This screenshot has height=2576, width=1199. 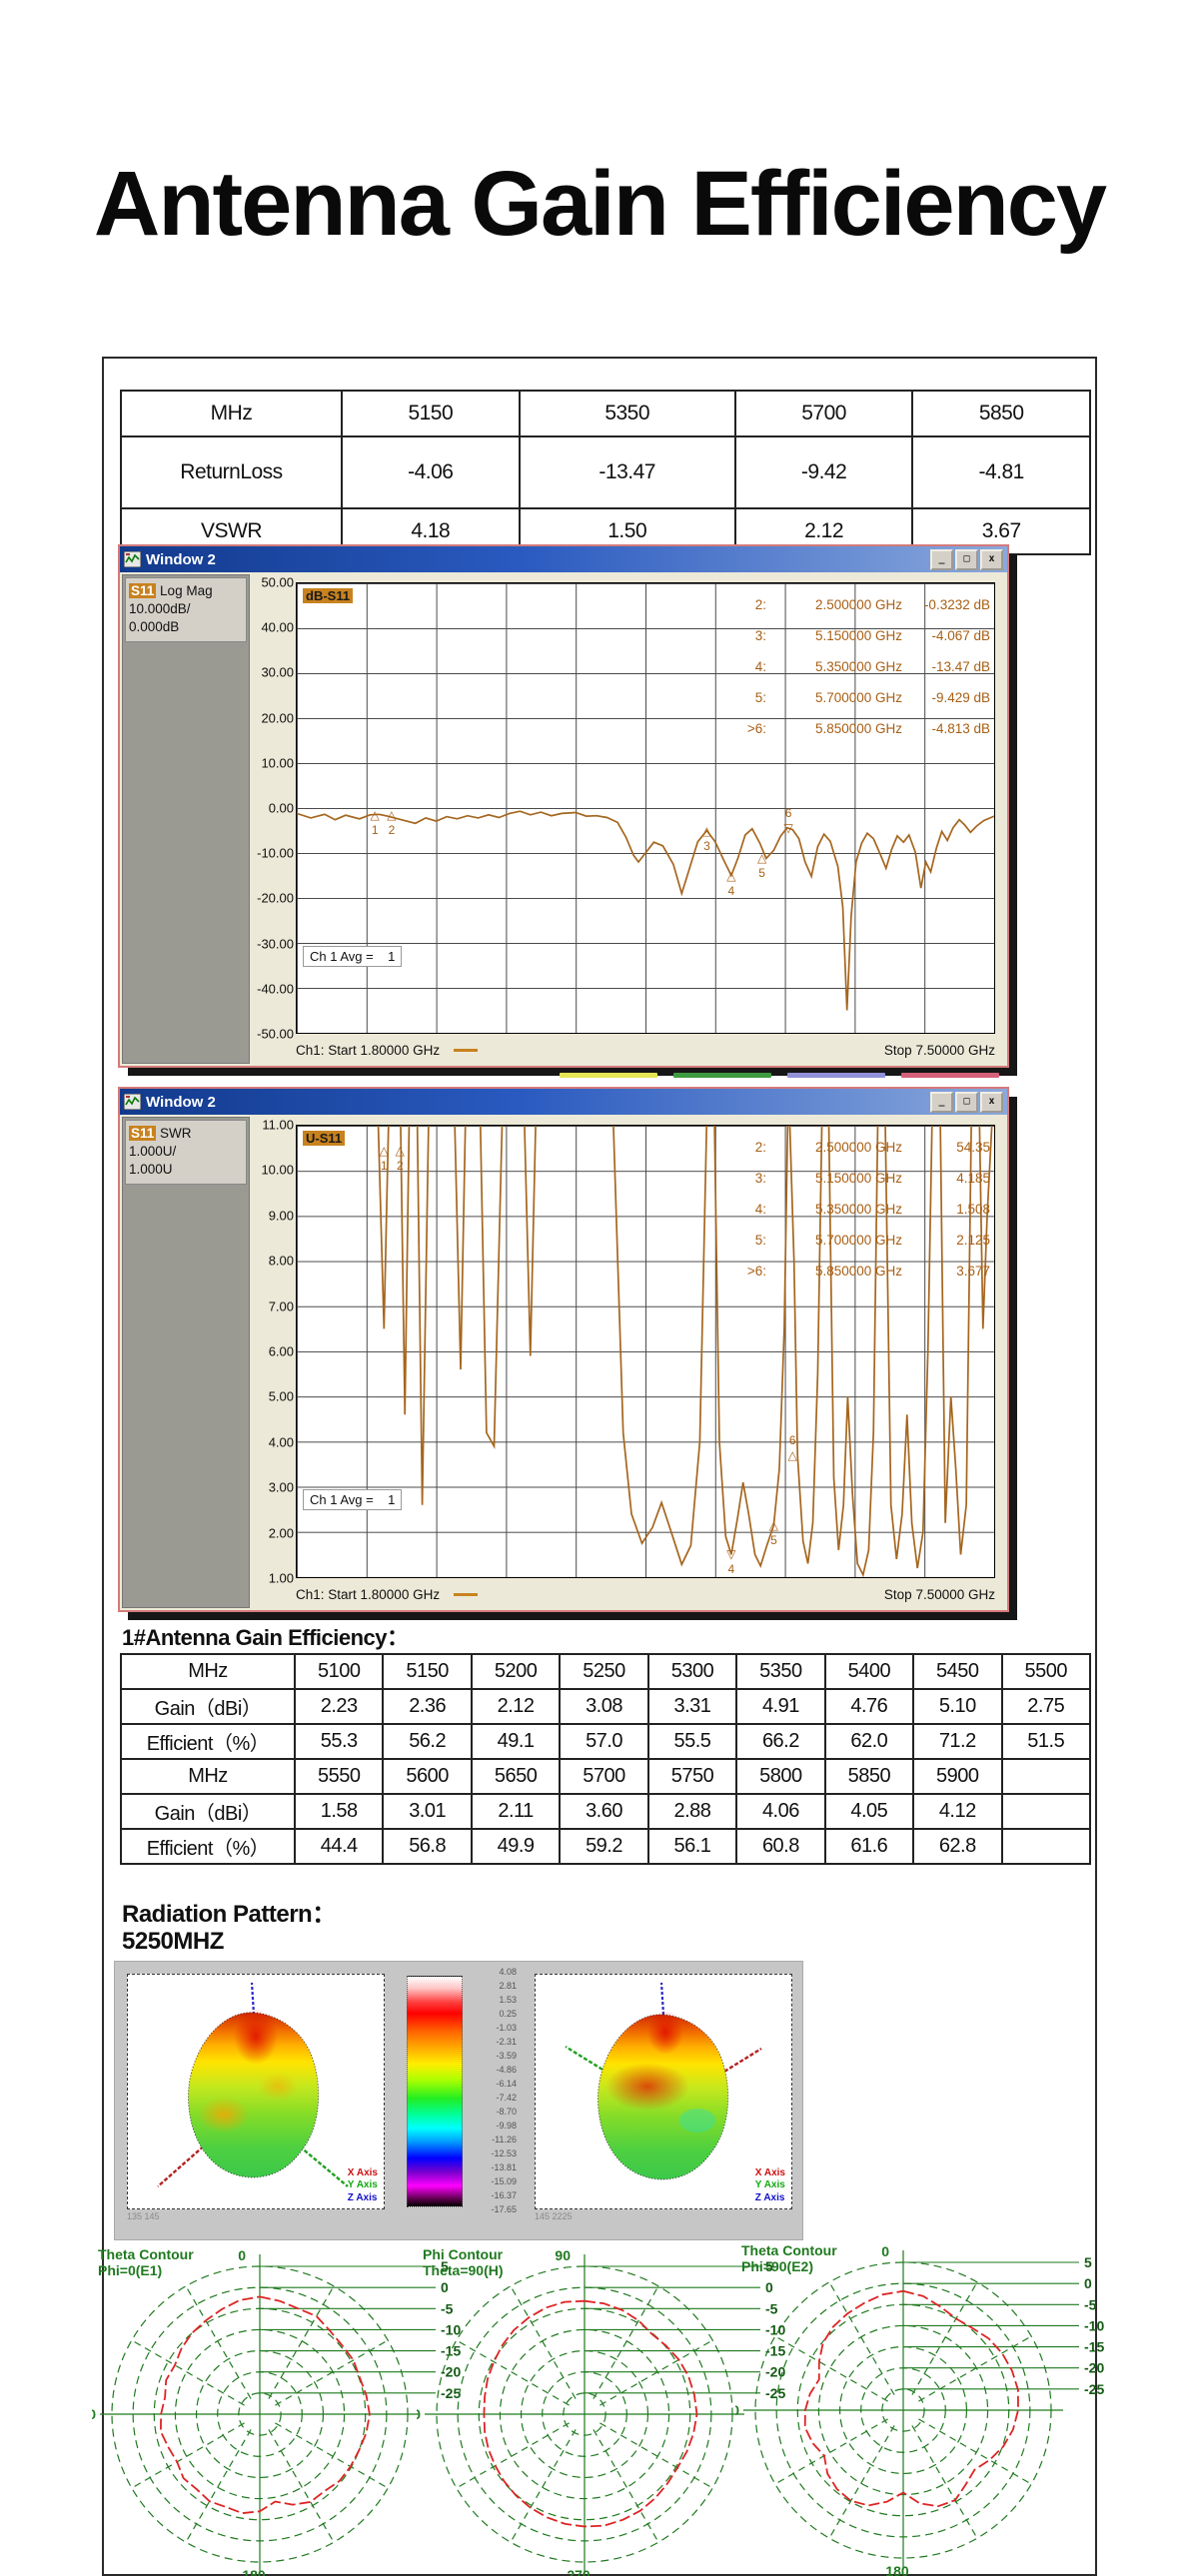 I want to click on trace-ref-label: 0.000dB, so click(x=154, y=627).